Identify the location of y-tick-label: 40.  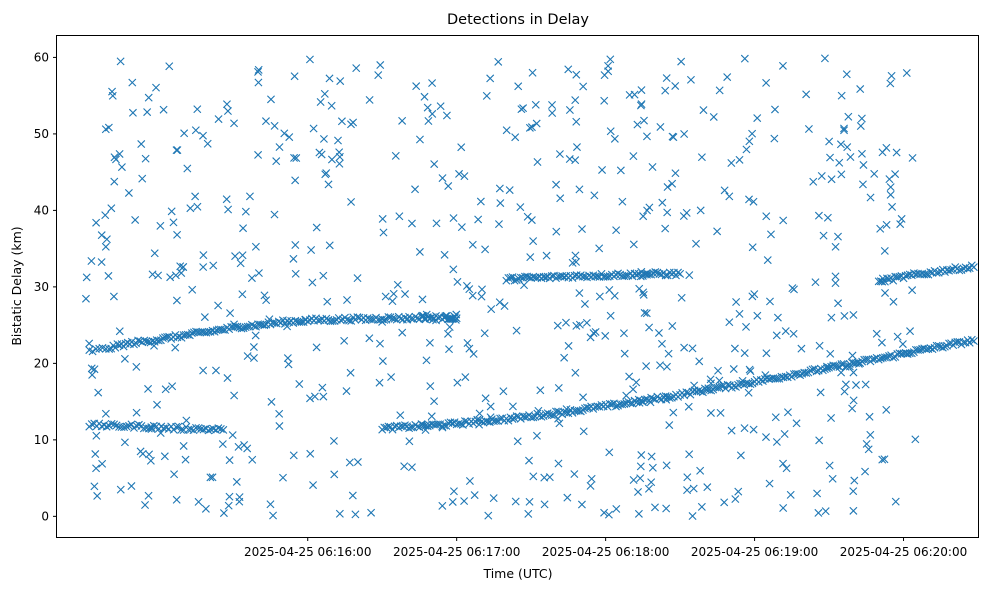
(41, 210).